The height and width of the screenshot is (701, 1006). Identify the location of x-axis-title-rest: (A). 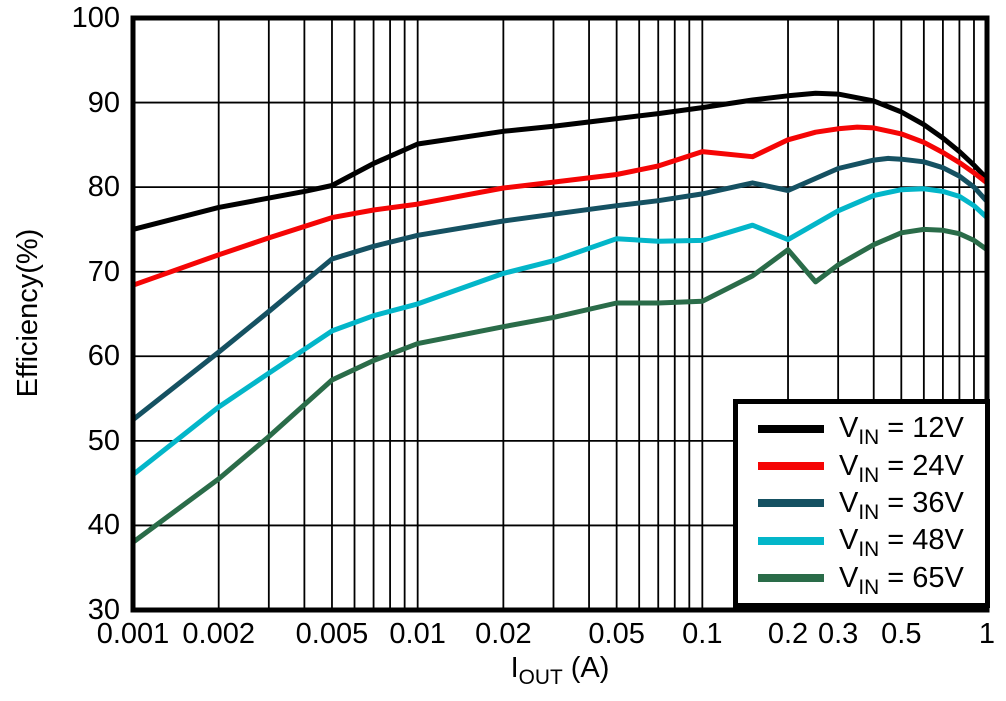
(586, 668).